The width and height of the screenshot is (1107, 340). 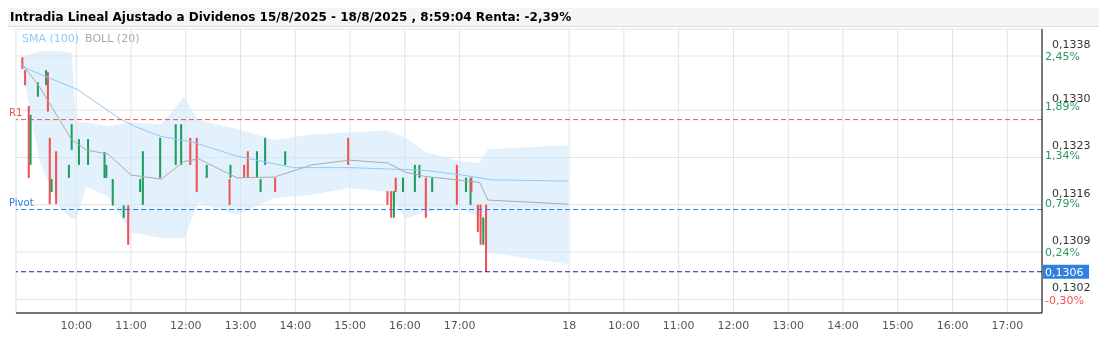 I want to click on x-tick-label: 13:00, so click(x=240, y=325).